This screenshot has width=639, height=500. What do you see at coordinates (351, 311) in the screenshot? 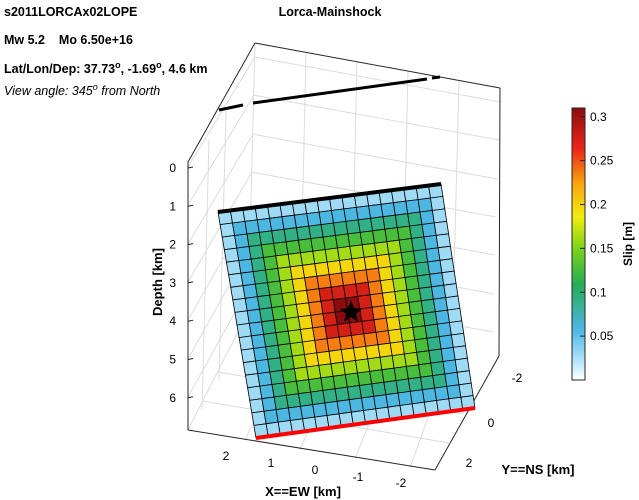
I see `hypocenter-star` at bounding box center [351, 311].